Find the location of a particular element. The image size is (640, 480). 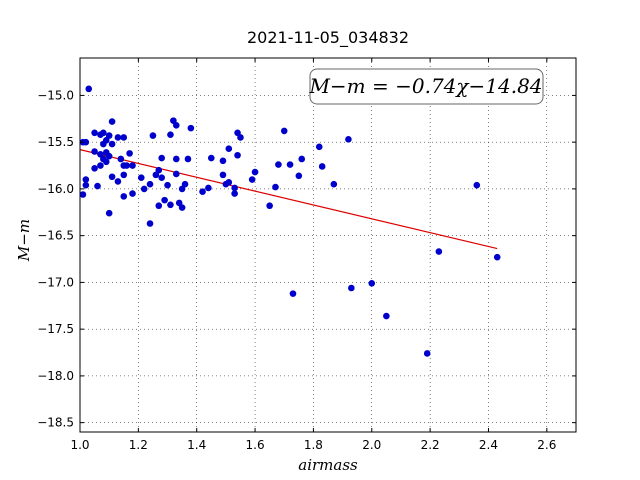

x-tick-label: 1.2 is located at coordinates (138, 445).